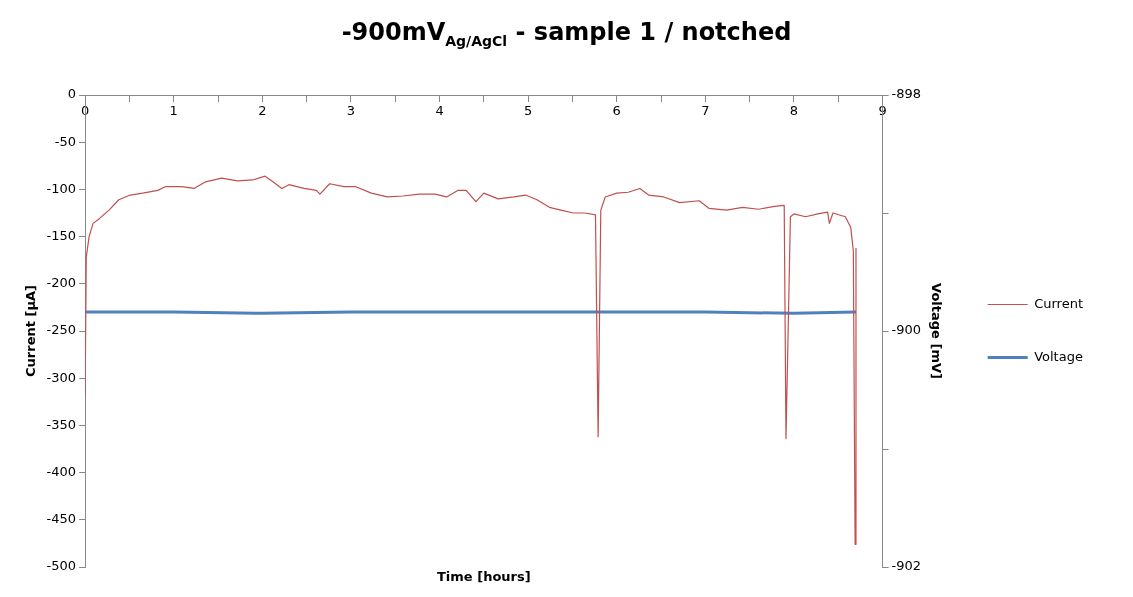 This screenshot has height=597, width=1133. Describe the element at coordinates (528, 111) in the screenshot. I see `x-tick-label: 5` at that location.